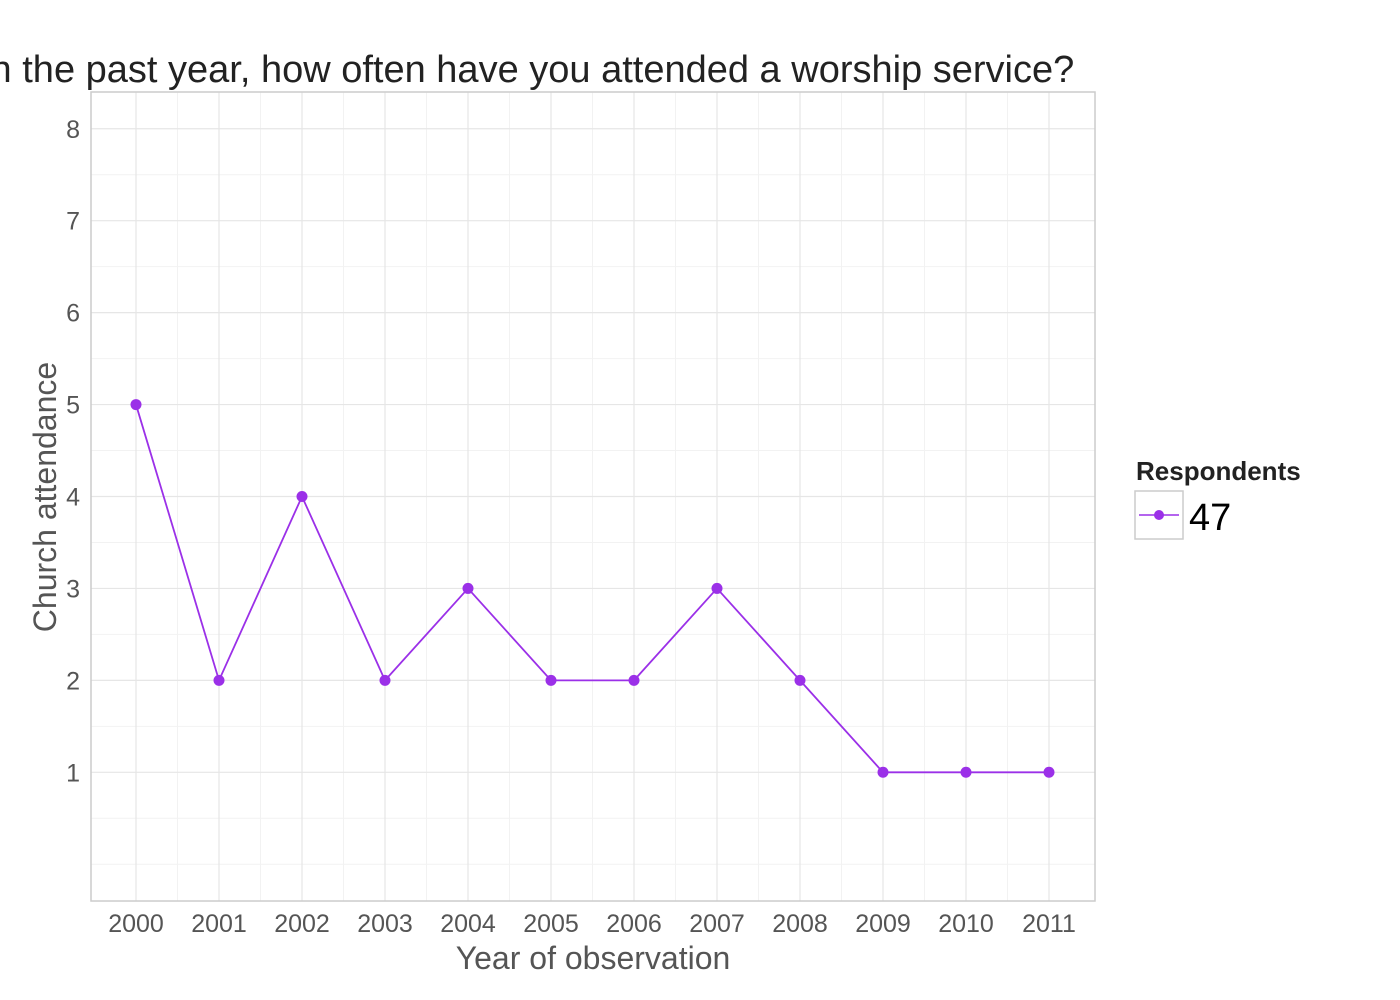 Image resolution: width=1400 pixels, height=1000 pixels. Describe the element at coordinates (73, 452) in the screenshot. I see `y-axis-ticks: 1 2 3 4 5 6 7 8` at that location.